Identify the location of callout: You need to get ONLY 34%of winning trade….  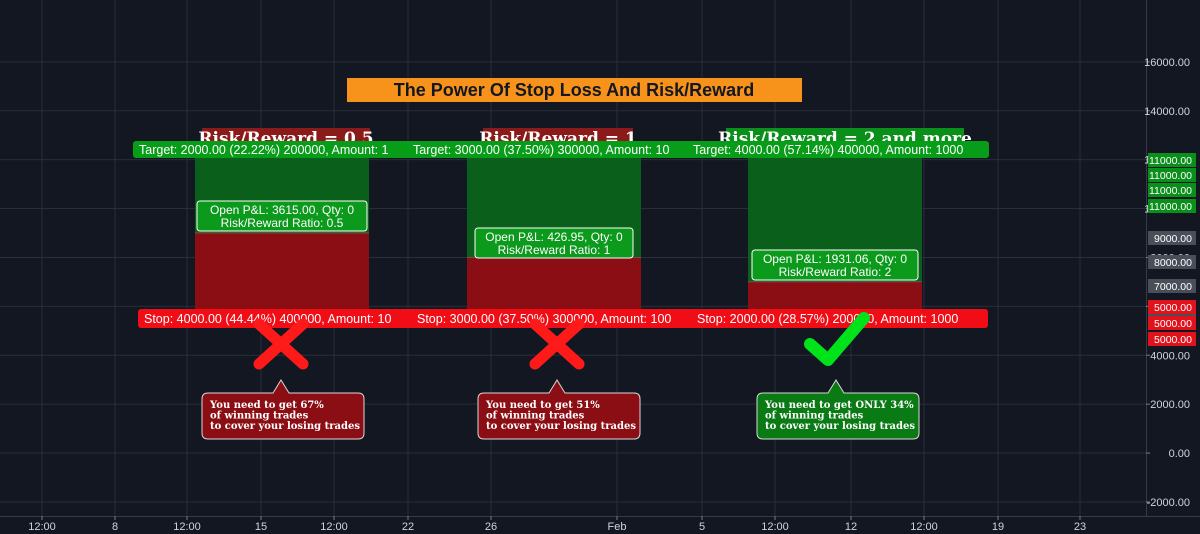
(838, 409).